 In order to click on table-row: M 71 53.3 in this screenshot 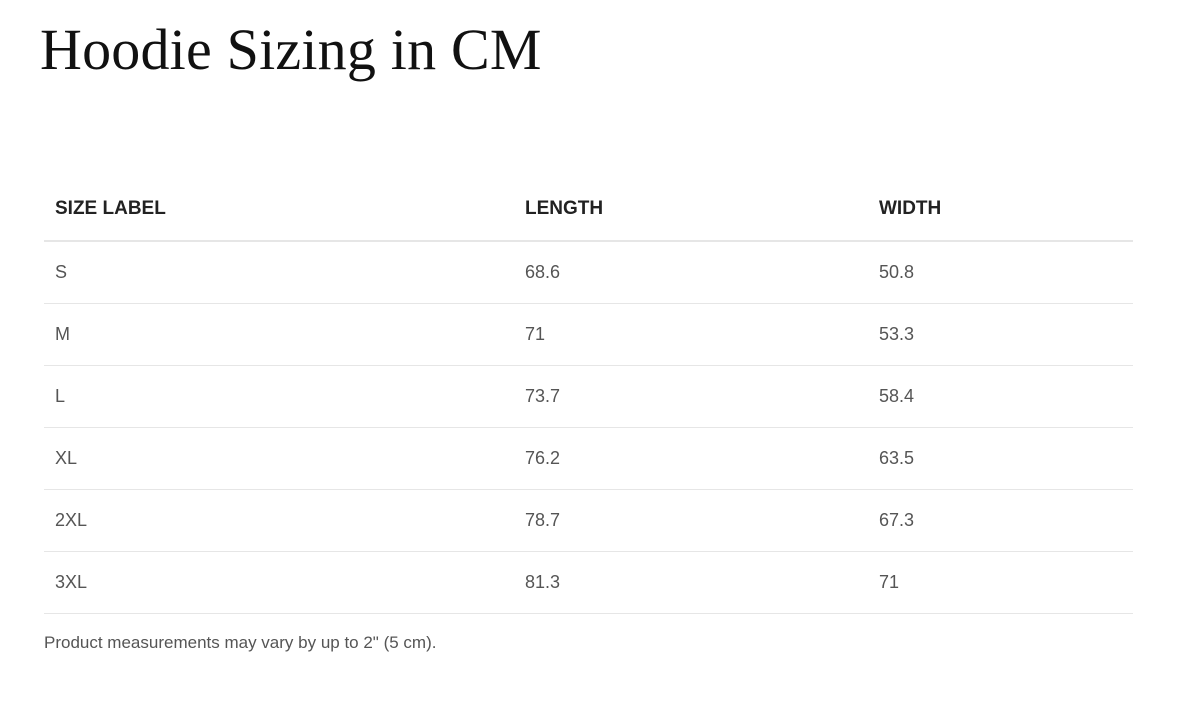, I will do `click(588, 334)`.